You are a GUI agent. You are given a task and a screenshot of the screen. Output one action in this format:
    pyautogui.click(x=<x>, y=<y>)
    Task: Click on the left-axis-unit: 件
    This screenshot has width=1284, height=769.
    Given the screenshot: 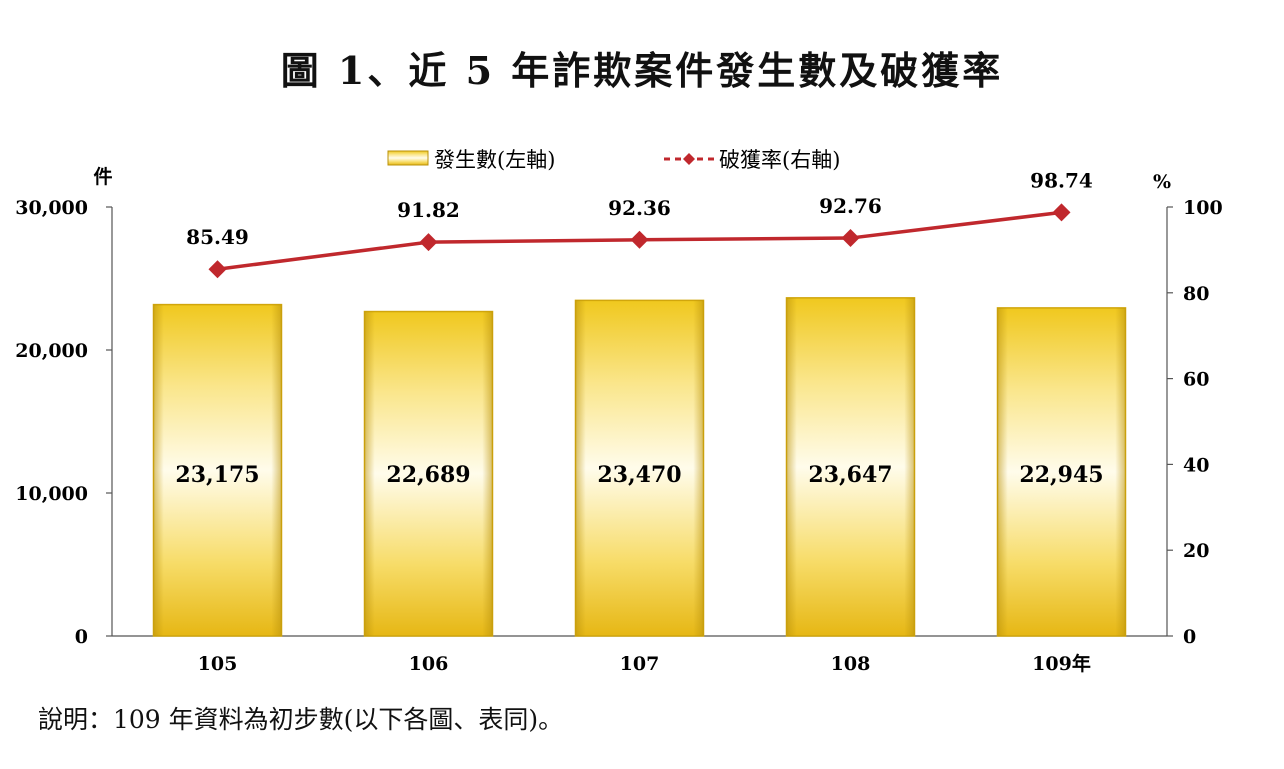 What is the action you would take?
    pyautogui.click(x=102, y=176)
    